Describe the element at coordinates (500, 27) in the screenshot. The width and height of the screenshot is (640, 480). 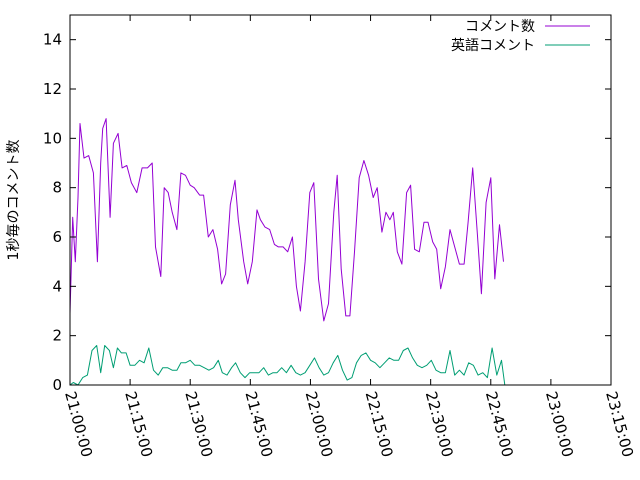
I see `legend-label: コメント数` at that location.